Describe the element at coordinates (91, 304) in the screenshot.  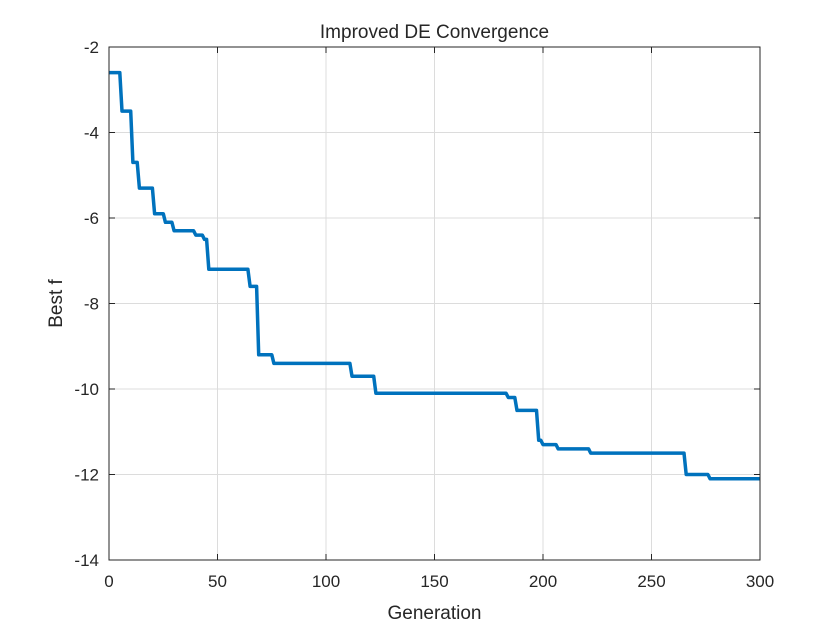
I see `y-tick-label: -8` at that location.